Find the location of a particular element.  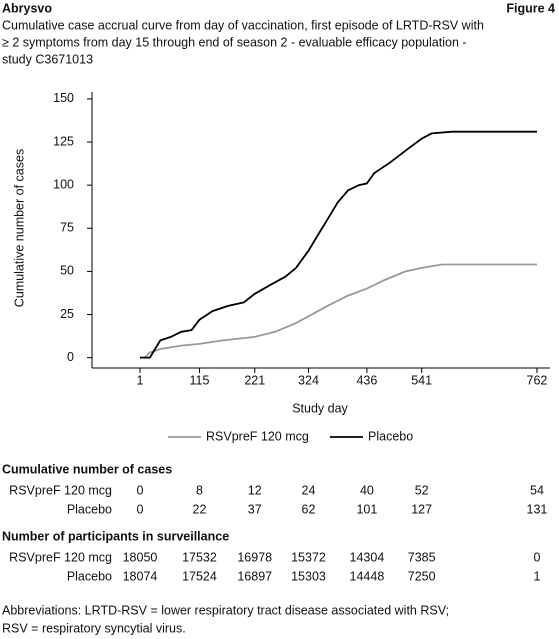

table-cell: 22 is located at coordinates (200, 509).